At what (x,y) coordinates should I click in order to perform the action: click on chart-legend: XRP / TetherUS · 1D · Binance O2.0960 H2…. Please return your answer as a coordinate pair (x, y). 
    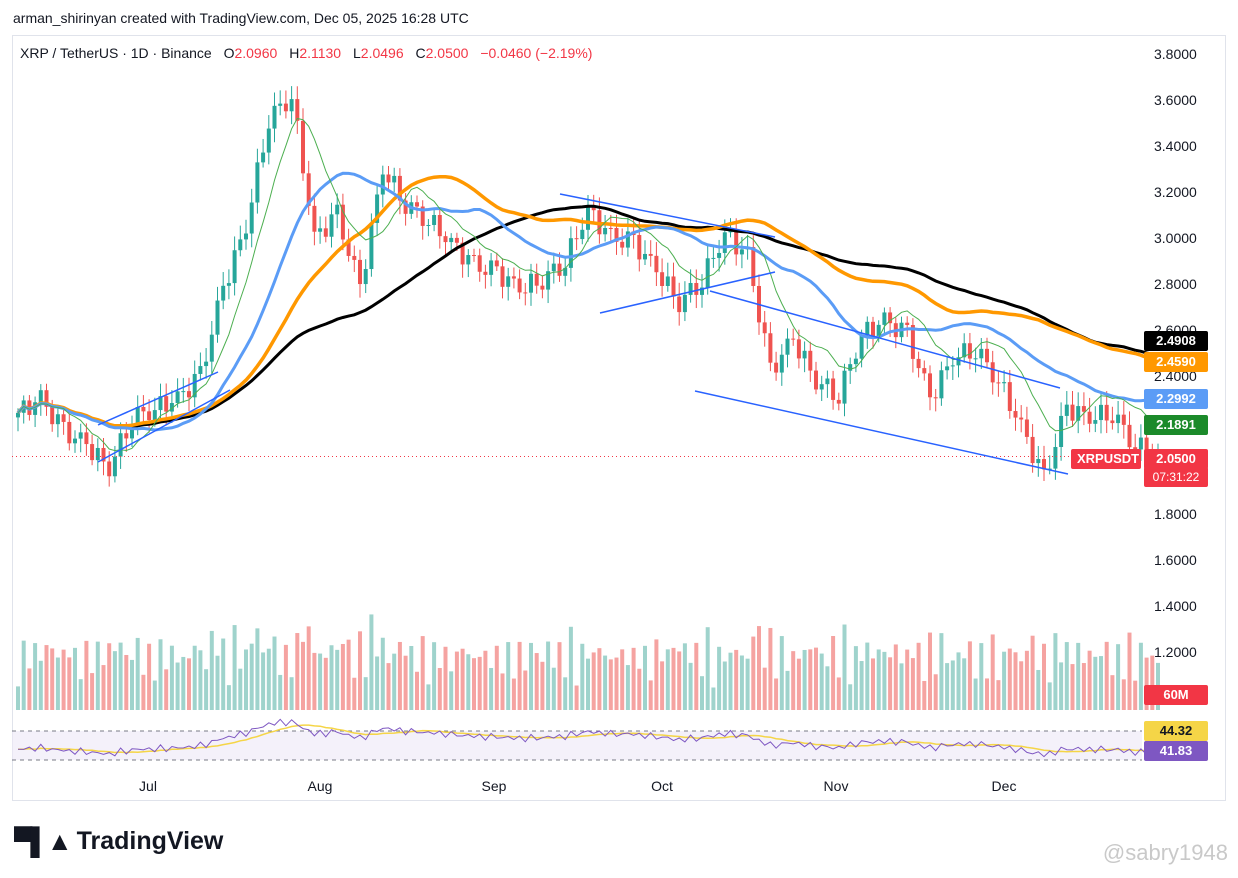
    Looking at the image, I should click on (306, 53).